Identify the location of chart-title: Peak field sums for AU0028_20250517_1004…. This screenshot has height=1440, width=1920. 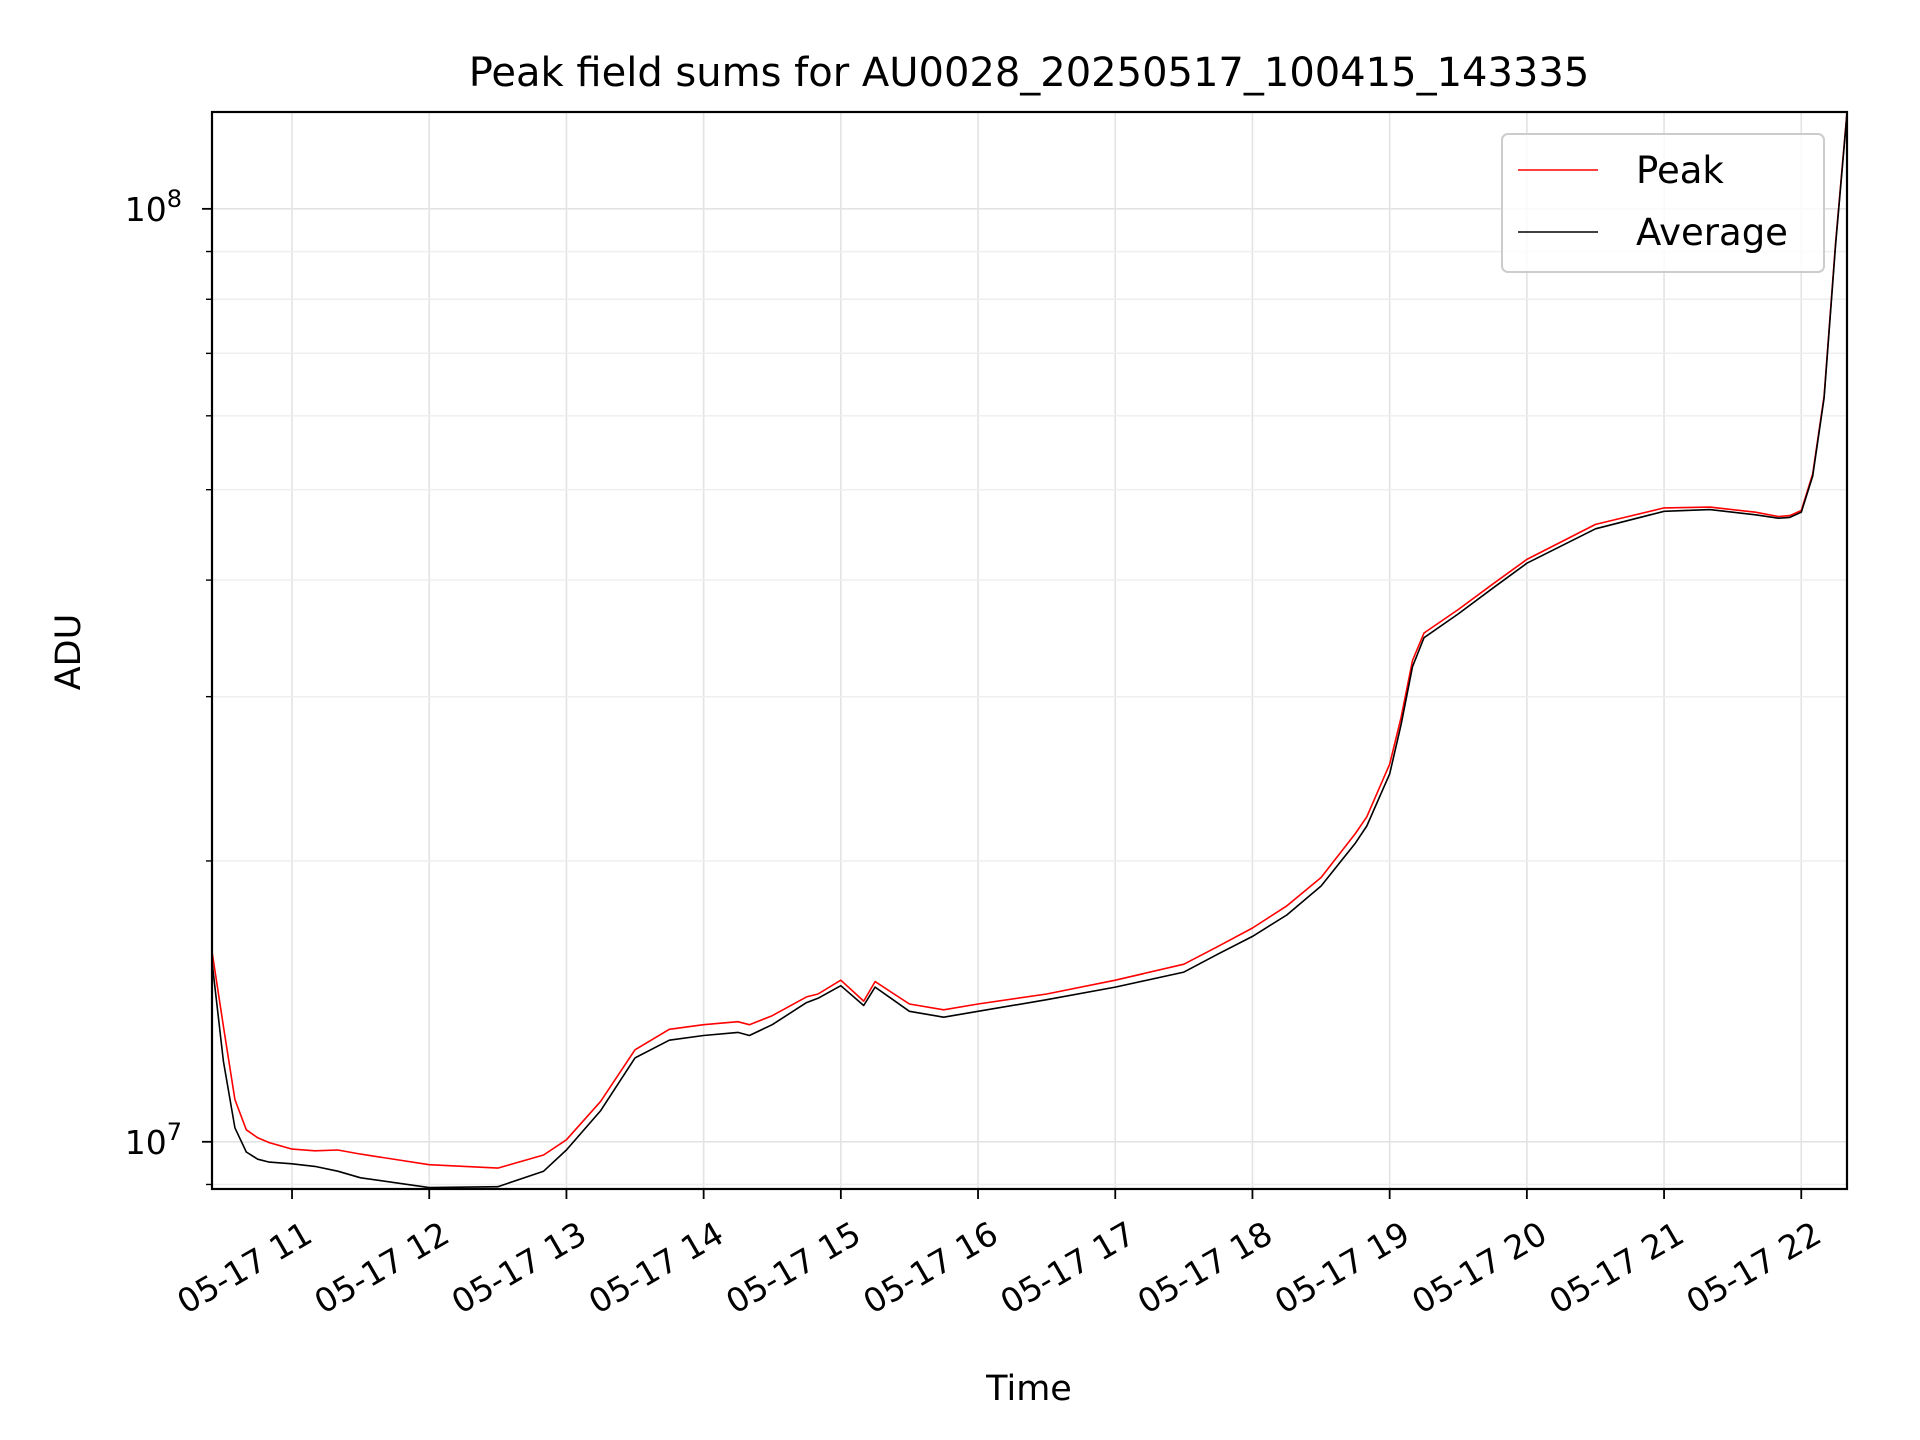
(1029, 73).